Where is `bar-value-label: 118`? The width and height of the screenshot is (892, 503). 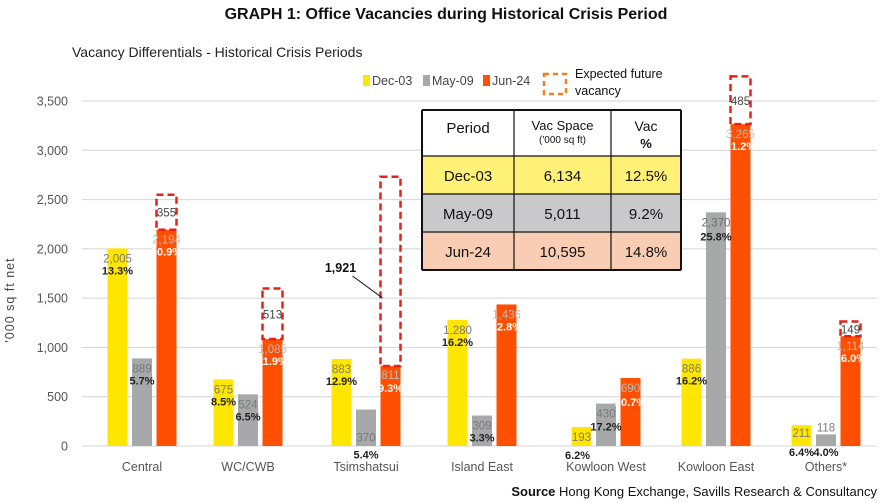 bar-value-label: 118 is located at coordinates (826, 428).